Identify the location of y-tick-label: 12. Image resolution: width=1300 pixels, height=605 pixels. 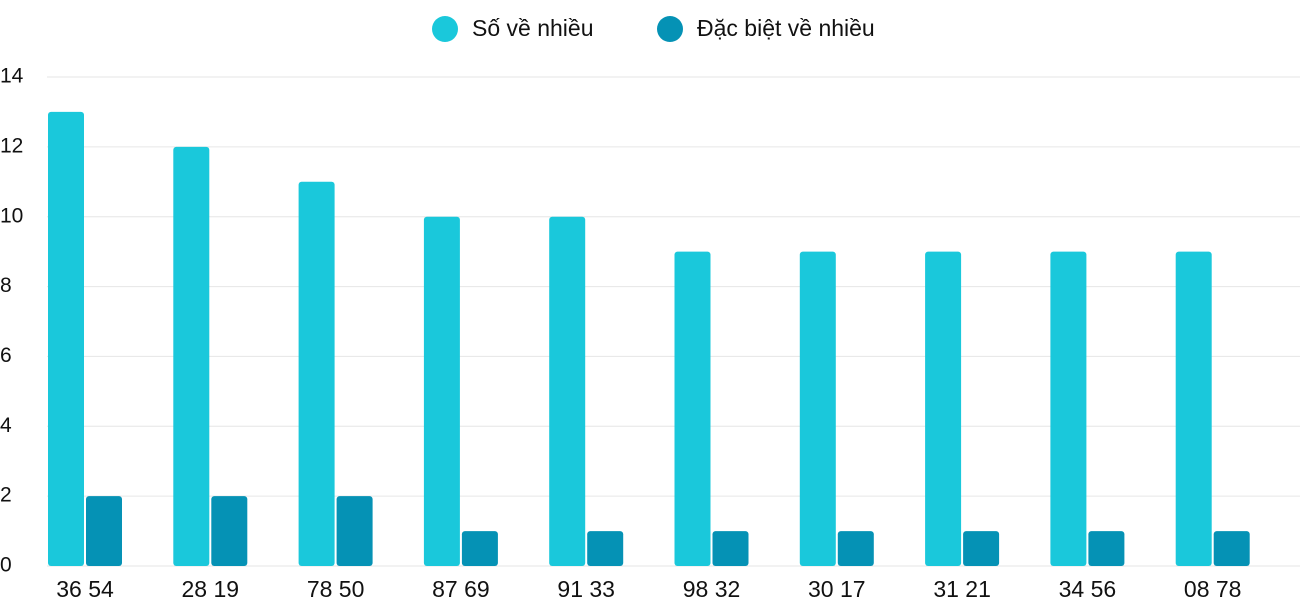
(11, 145).